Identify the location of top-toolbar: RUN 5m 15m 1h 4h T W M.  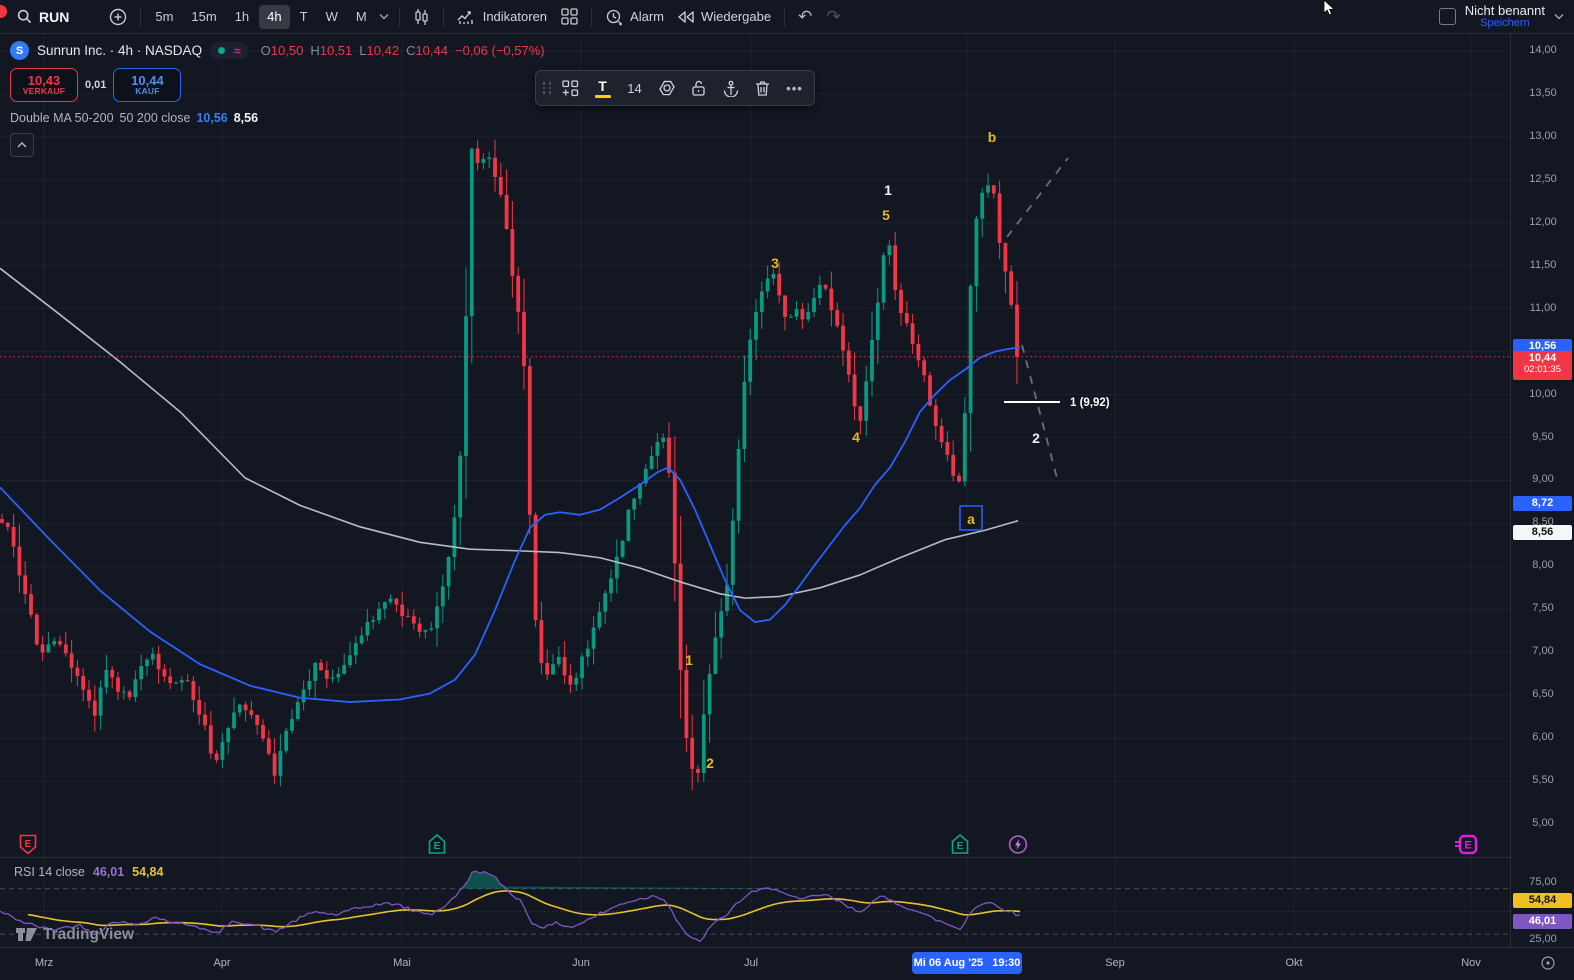
(787, 17).